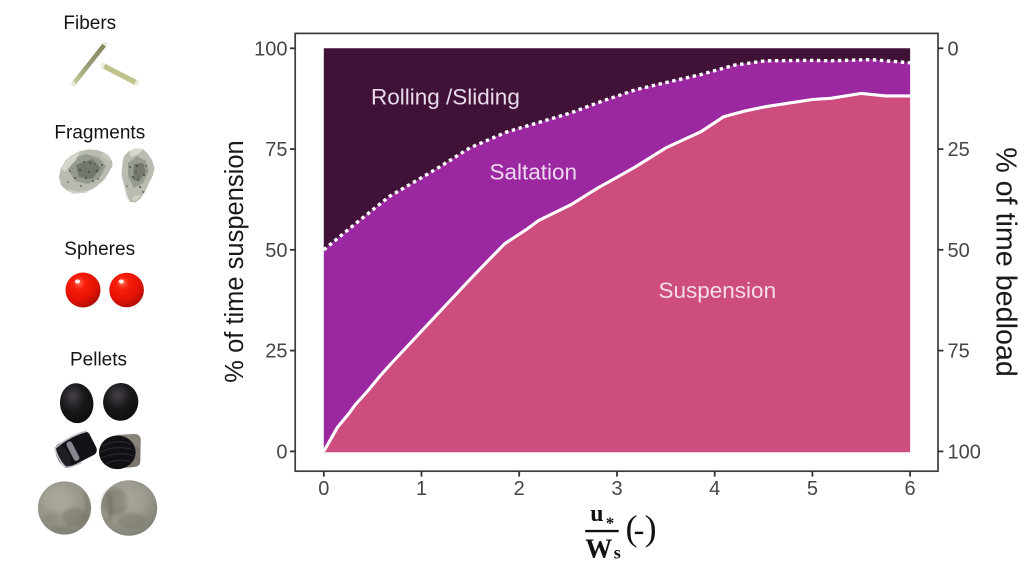  I want to click on svg-text: Rolling /Sliding, so click(445, 96).